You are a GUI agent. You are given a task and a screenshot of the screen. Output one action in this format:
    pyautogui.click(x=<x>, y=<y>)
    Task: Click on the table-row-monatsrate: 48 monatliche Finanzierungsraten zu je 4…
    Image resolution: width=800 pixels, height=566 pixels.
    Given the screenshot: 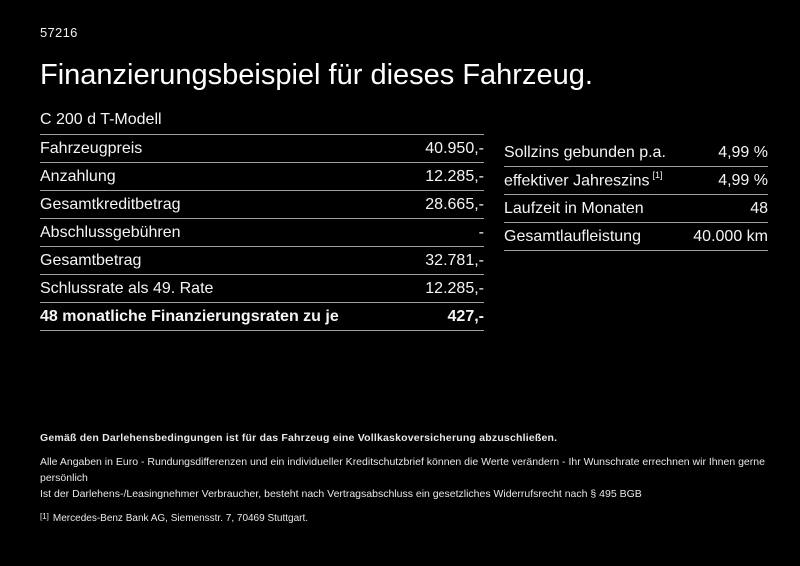 What is the action you would take?
    pyautogui.click(x=262, y=317)
    